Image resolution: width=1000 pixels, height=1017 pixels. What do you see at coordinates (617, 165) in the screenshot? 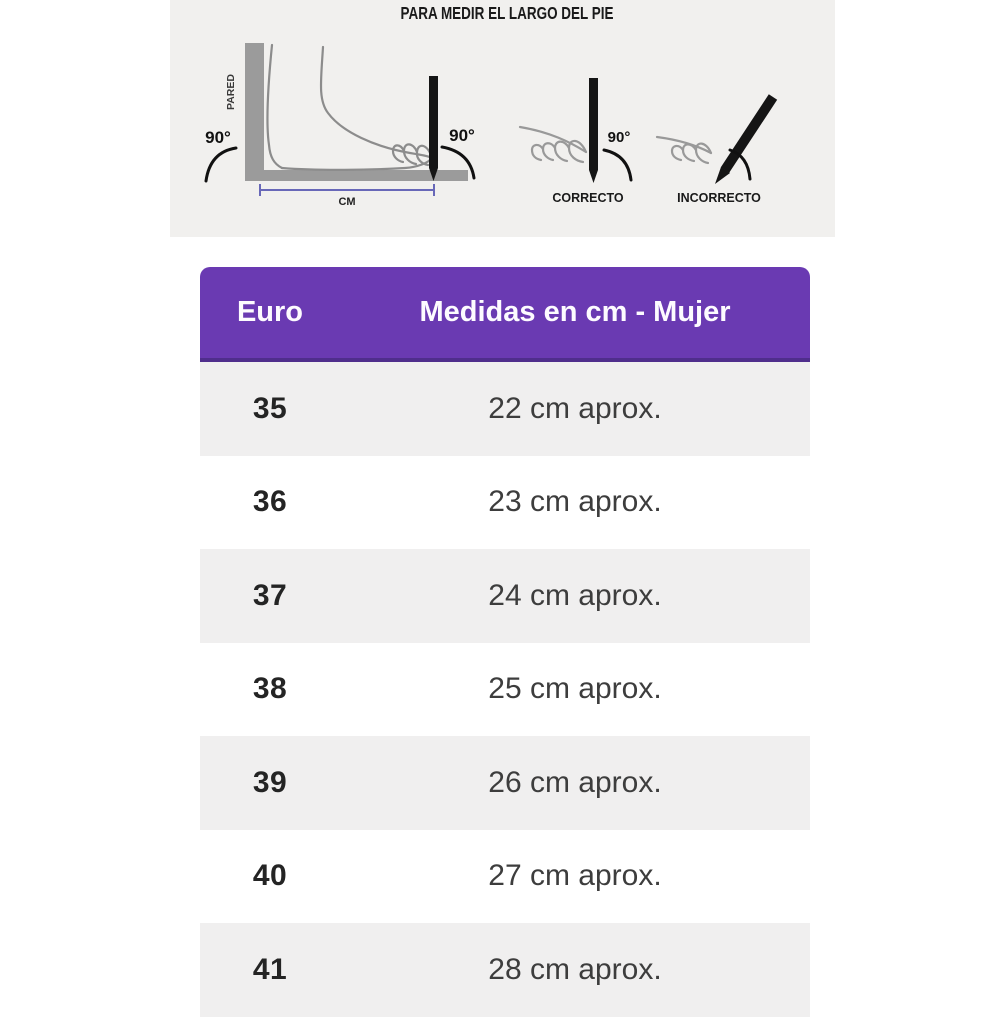
I see `angle-correct-arc` at bounding box center [617, 165].